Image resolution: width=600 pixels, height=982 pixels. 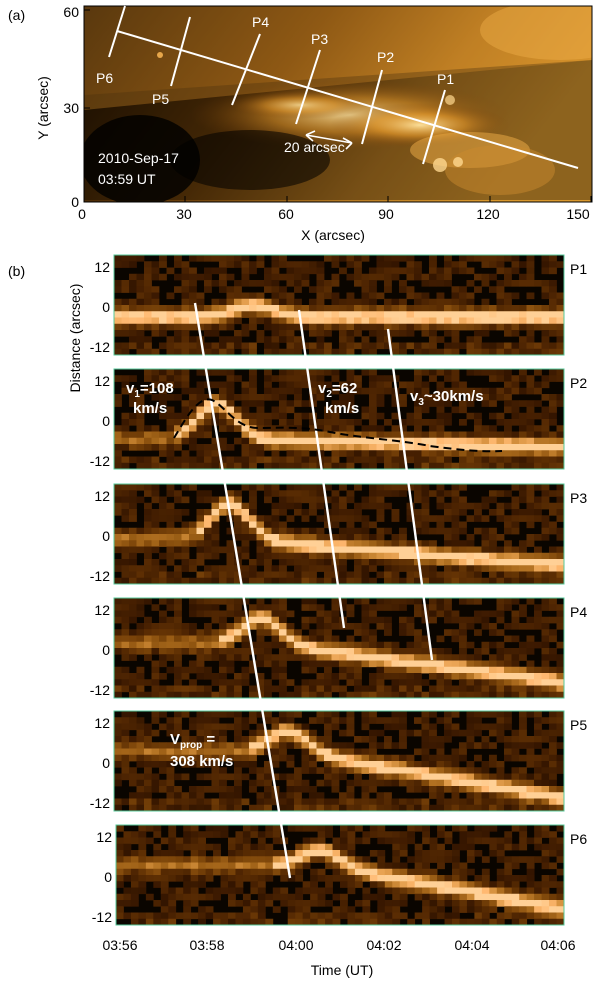 I want to click on slit-line, so click(x=347, y=99).